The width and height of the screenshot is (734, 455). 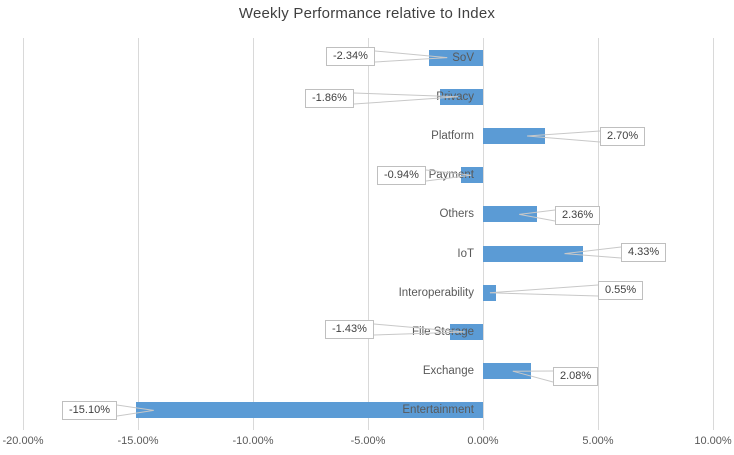 What do you see at coordinates (367, 13) in the screenshot?
I see `chart-title: Weekly Performance relative to Index` at bounding box center [367, 13].